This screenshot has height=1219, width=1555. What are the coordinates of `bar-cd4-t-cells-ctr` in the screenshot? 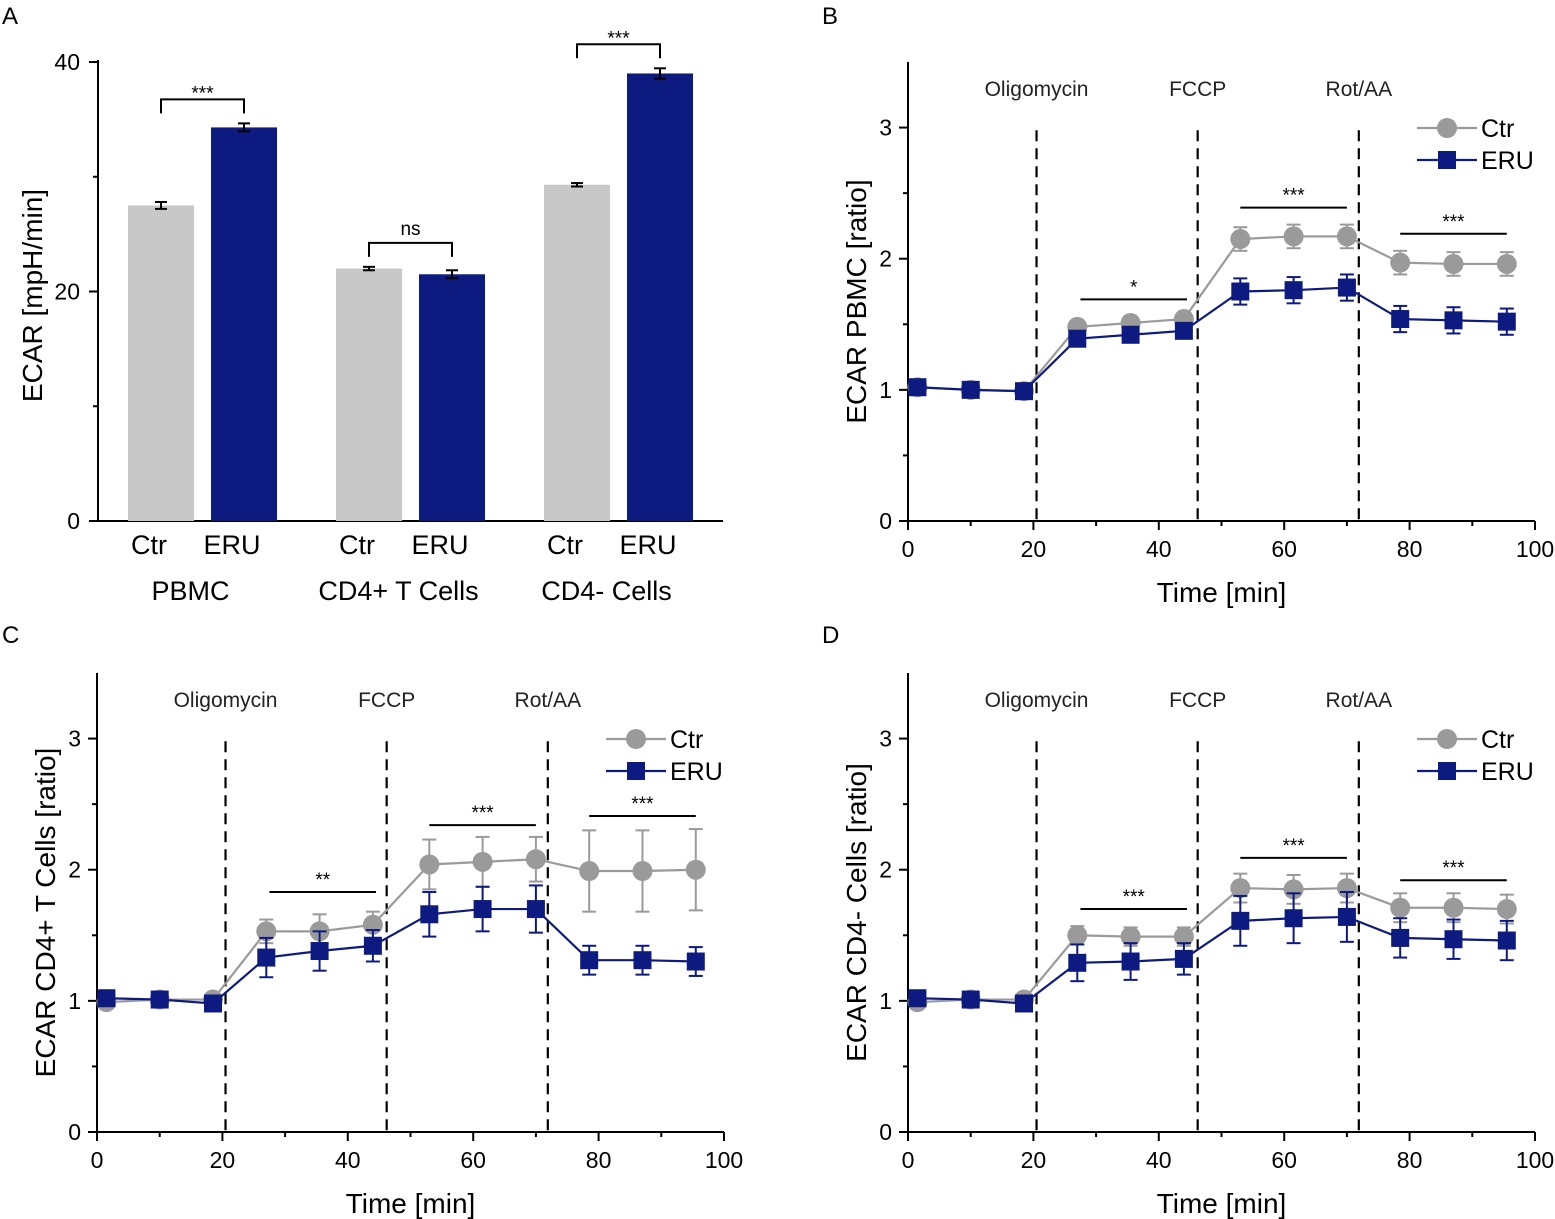 It's located at (369, 394).